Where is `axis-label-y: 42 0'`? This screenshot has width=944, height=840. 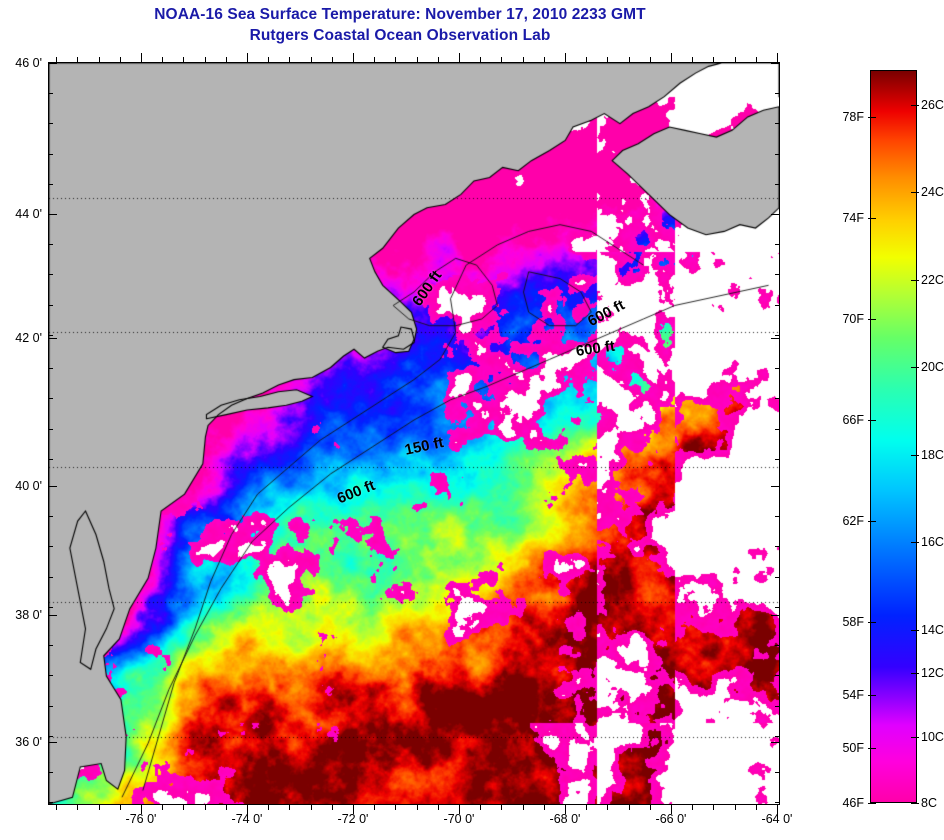 axis-label-y: 42 0' is located at coordinates (28, 338).